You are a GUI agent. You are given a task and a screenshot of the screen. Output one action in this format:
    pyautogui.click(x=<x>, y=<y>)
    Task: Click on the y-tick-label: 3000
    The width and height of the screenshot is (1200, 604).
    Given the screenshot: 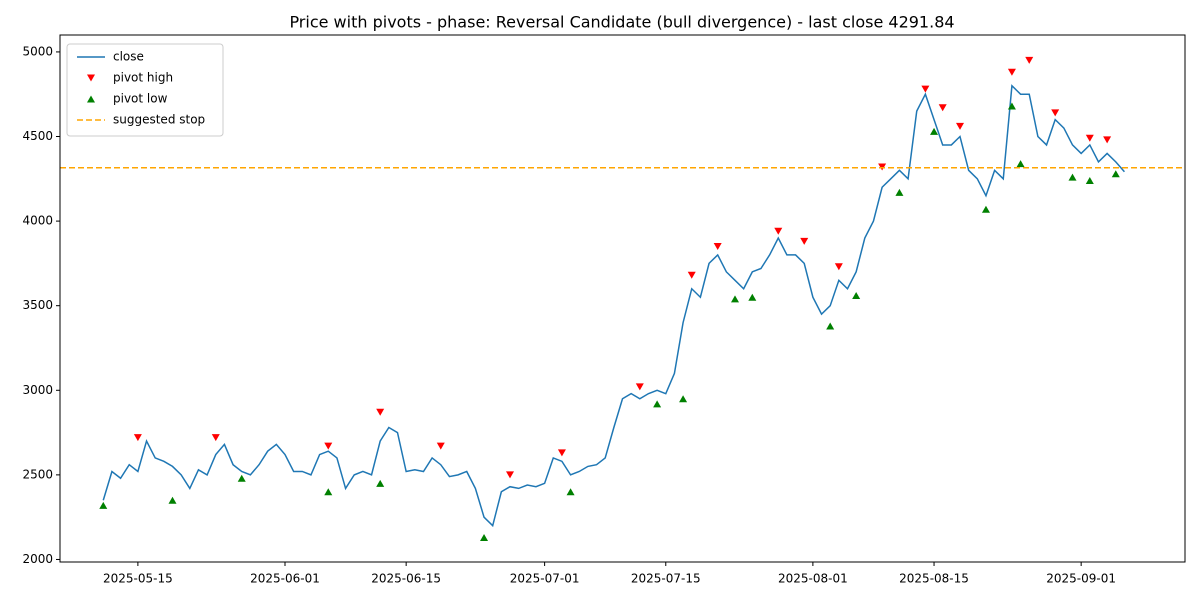 What is the action you would take?
    pyautogui.click(x=37, y=390)
    